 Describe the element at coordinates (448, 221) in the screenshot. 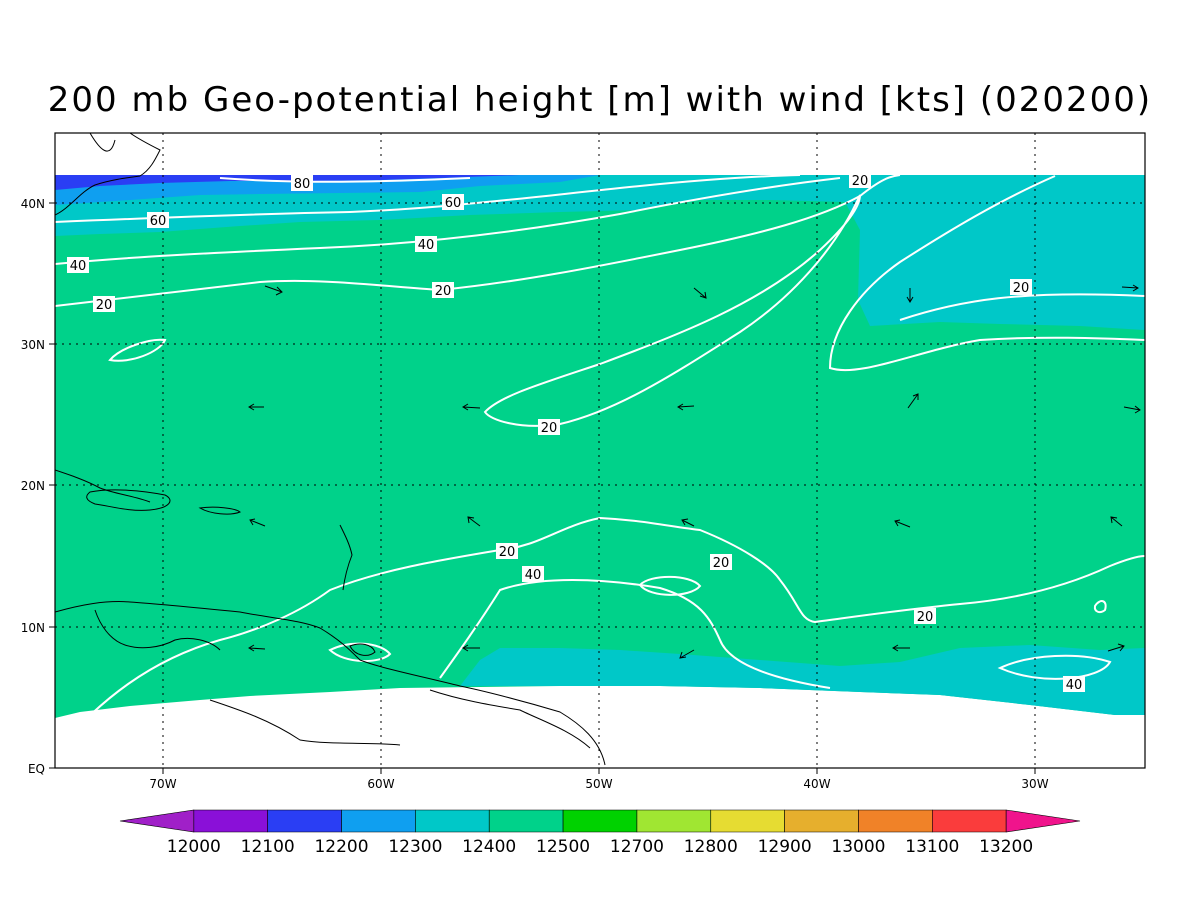

I see `contour-40-north` at that location.